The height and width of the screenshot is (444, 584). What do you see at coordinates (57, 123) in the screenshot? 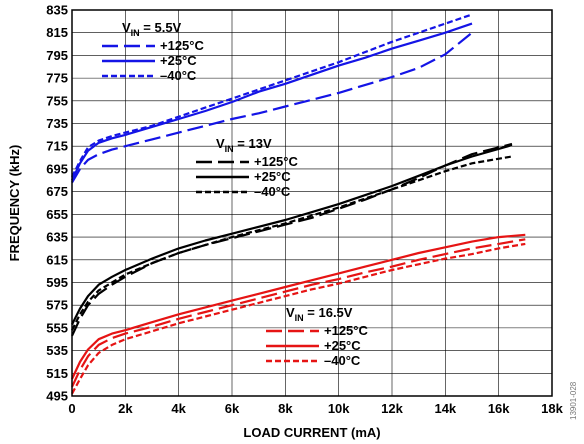
I see `y-tick-label: 735` at bounding box center [57, 123].